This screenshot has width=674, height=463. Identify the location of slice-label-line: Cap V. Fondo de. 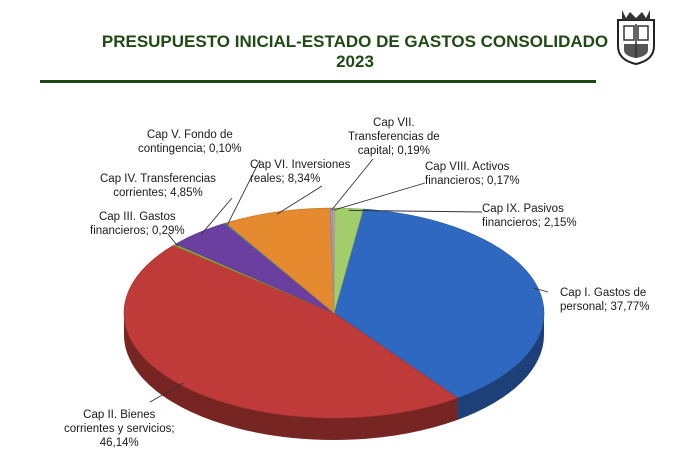
(189, 135).